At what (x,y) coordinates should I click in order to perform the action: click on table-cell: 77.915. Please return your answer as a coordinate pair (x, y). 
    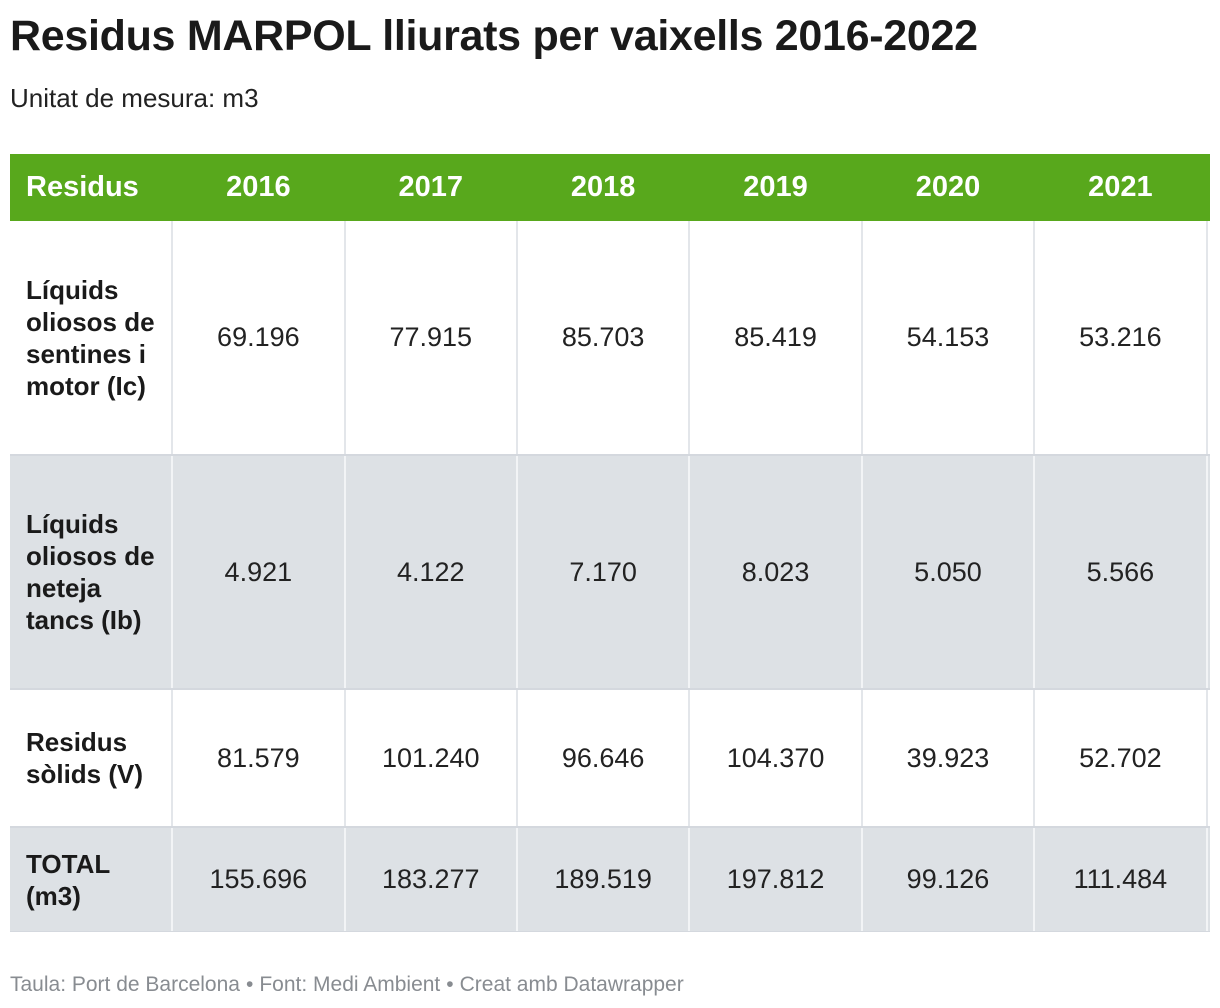
    Looking at the image, I should click on (431, 338).